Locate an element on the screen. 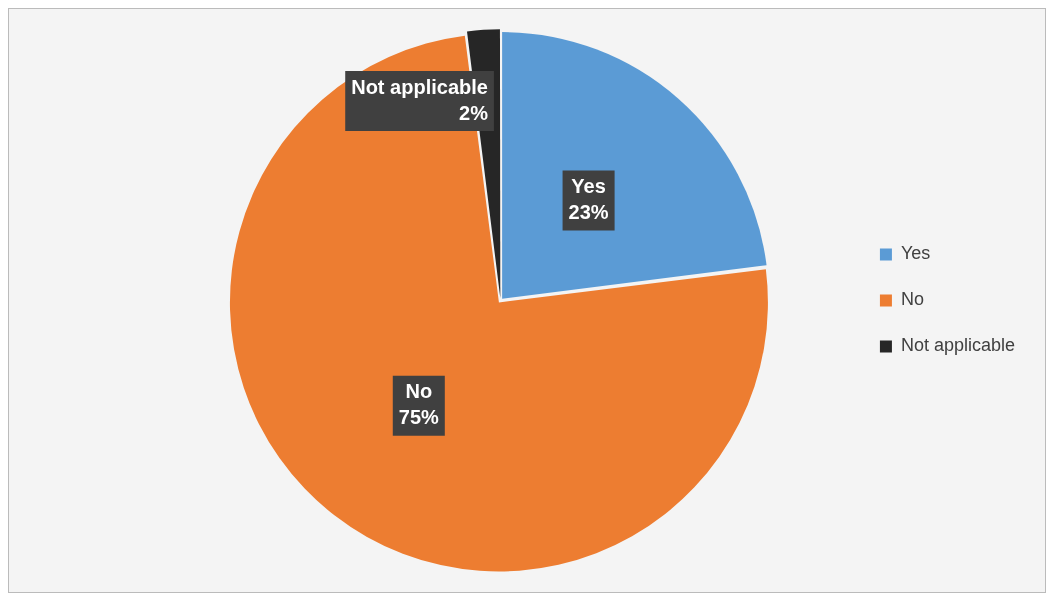 Image resolution: width=1054 pixels, height=601 pixels. data-label: 2% is located at coordinates (474, 112).